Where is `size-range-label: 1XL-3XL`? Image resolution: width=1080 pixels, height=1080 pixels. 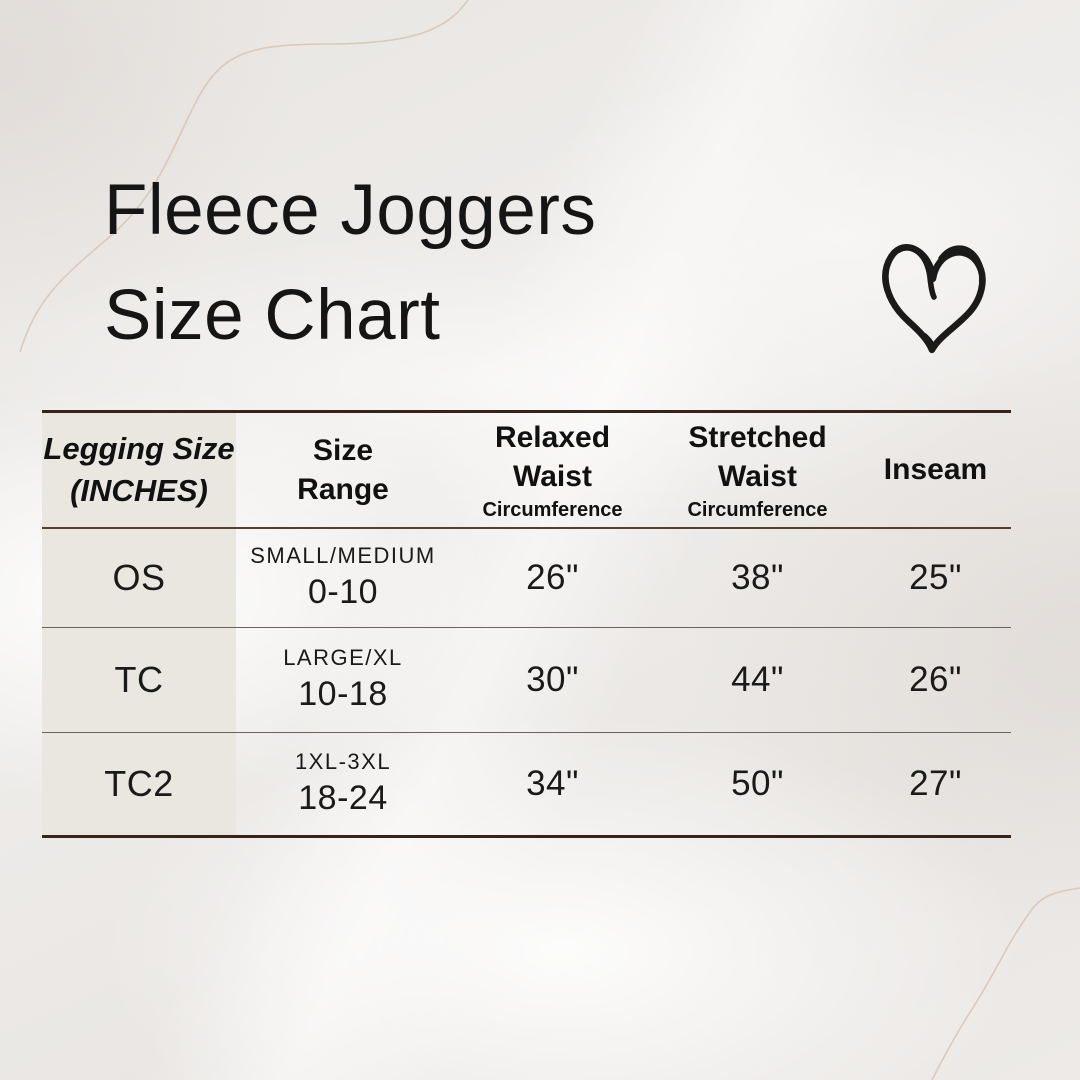
size-range-label: 1XL-3XL is located at coordinates (343, 762).